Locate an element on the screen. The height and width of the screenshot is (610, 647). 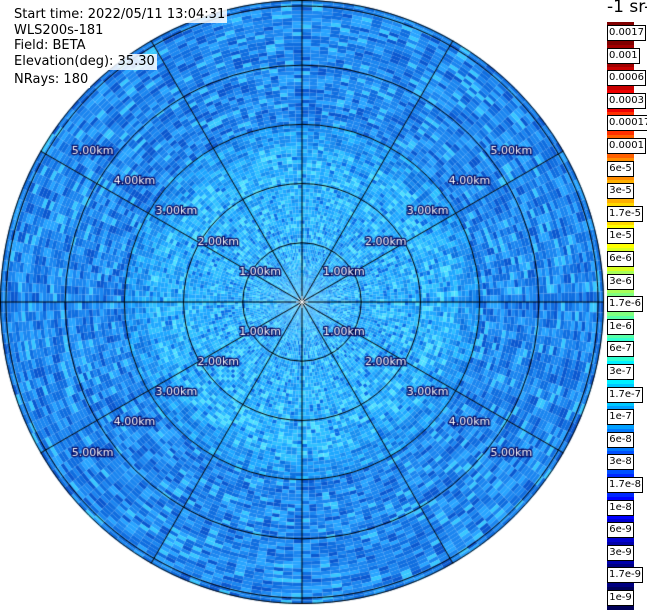
colorbar-tick-label: 1e-8 is located at coordinates (620, 507).